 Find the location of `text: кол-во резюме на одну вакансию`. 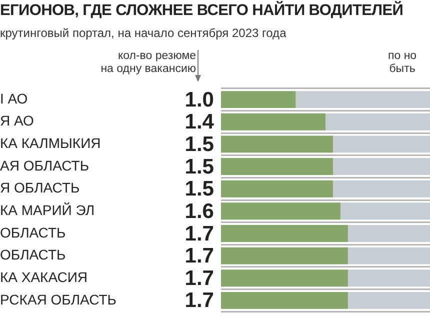

text: кол-во резюме на одну вакансию is located at coordinates (148, 63).